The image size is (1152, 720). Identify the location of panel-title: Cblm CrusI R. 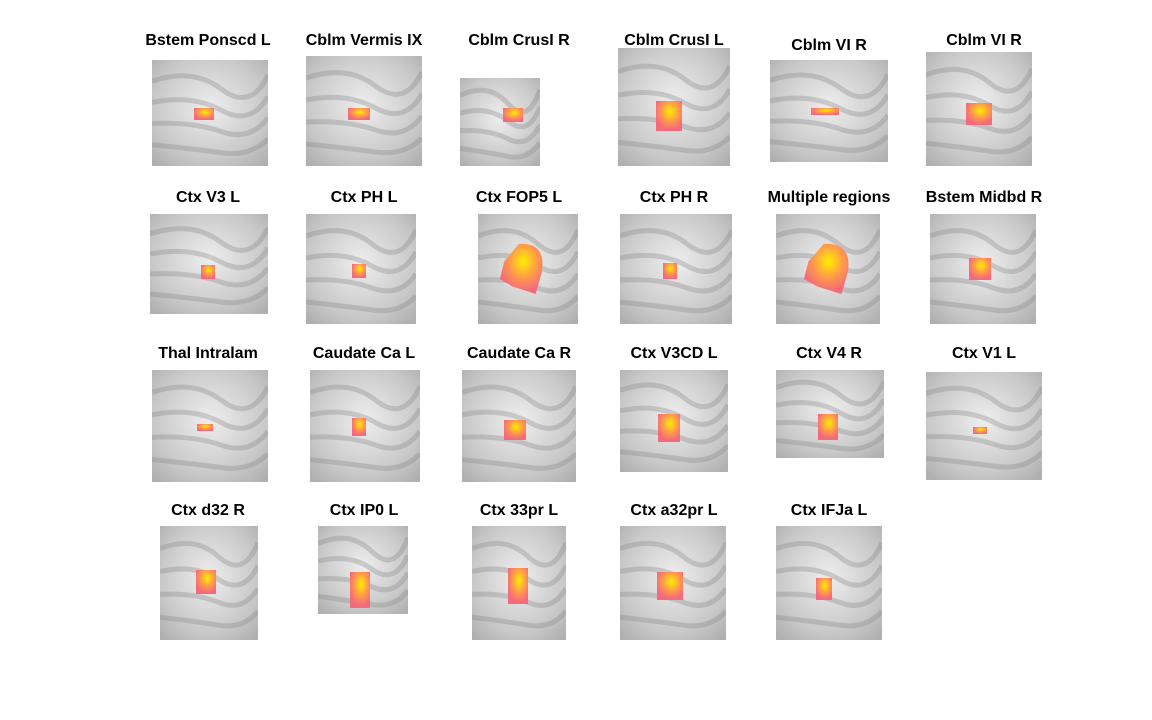
(519, 40).